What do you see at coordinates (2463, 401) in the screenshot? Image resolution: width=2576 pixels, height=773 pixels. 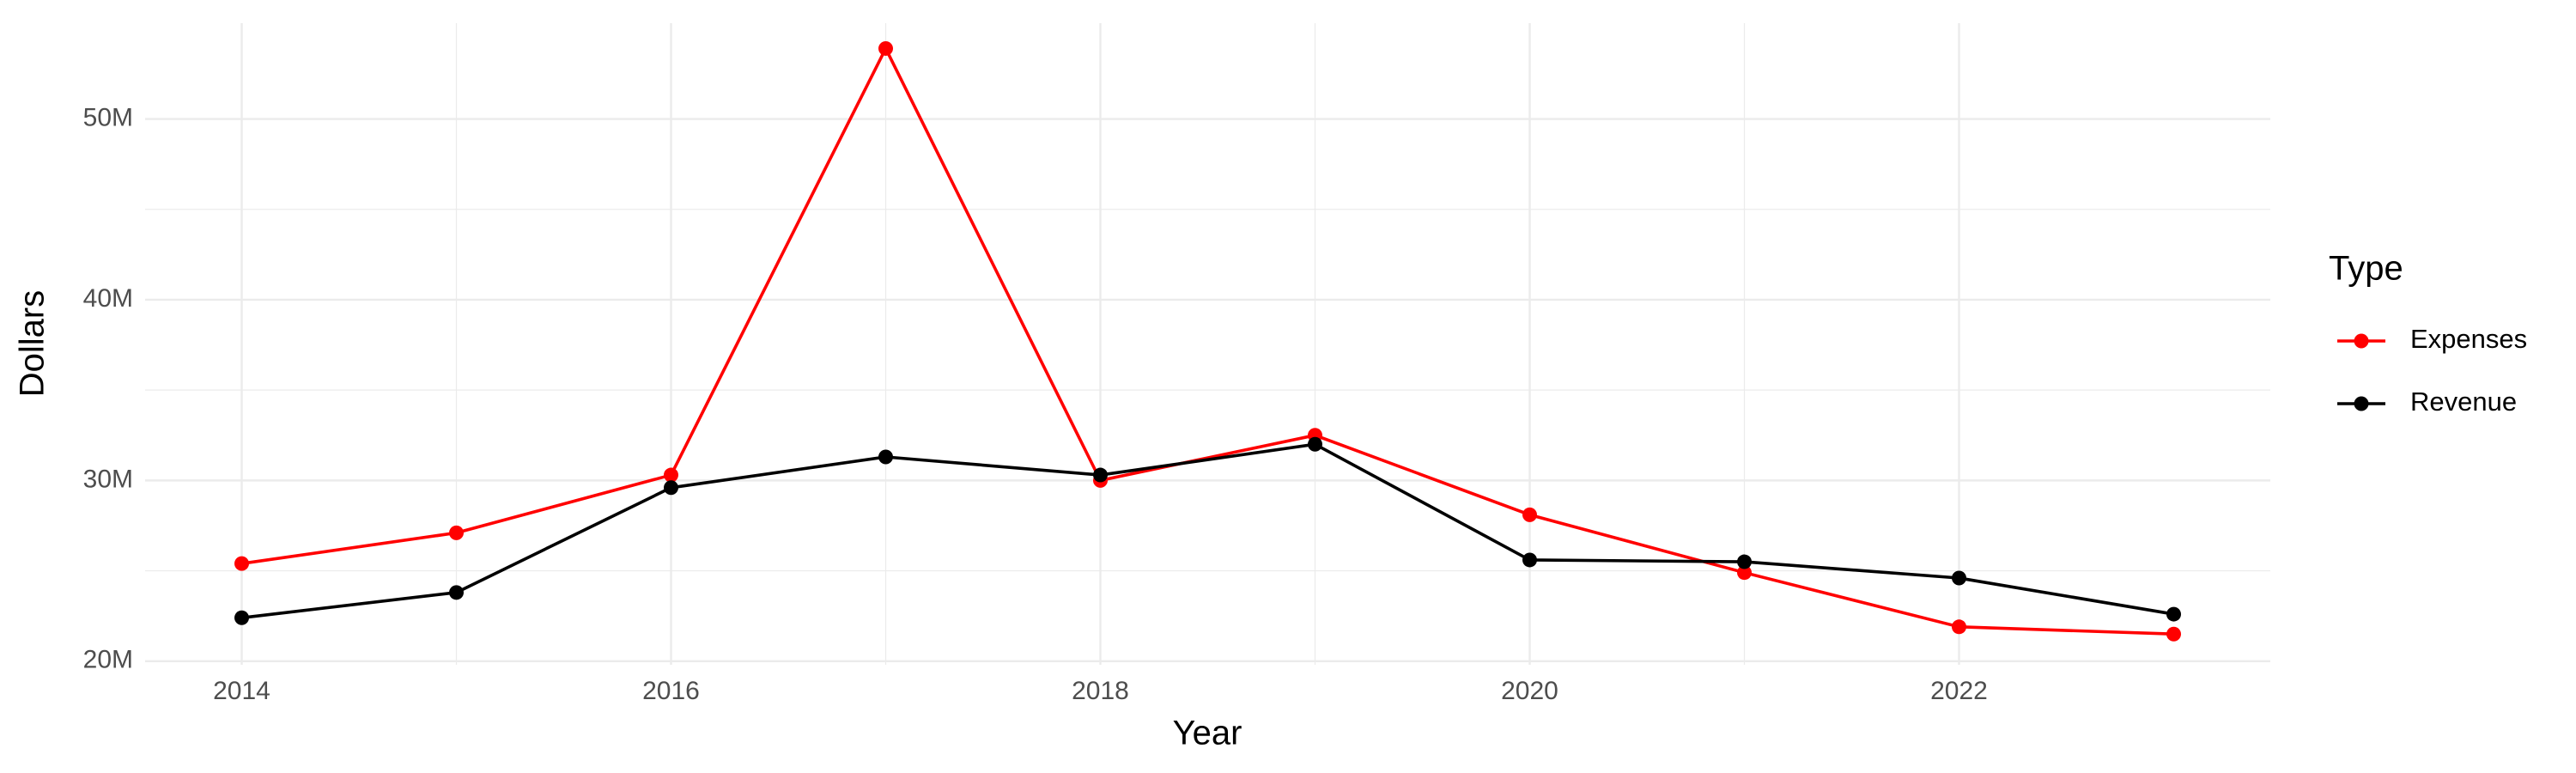 I see `legend-label: Revenue` at bounding box center [2463, 401].